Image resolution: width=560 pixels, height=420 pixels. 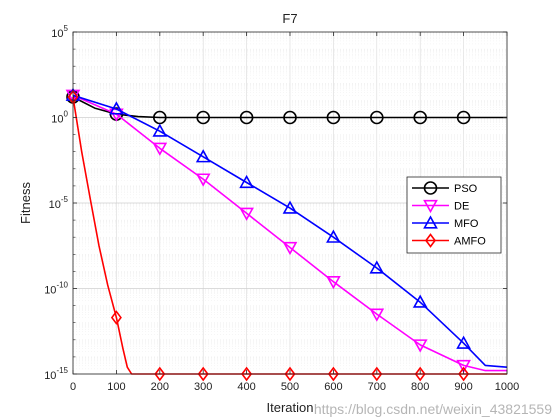 What do you see at coordinates (466, 224) in the screenshot?
I see `legend-label-mfo: MFO` at bounding box center [466, 224].